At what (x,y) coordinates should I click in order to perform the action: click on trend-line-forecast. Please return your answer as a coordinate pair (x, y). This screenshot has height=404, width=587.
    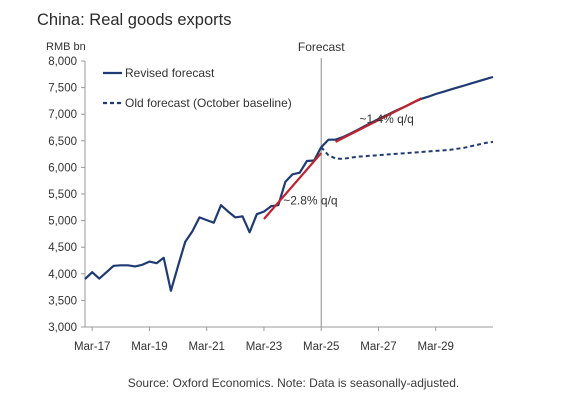
    Looking at the image, I should click on (378, 120).